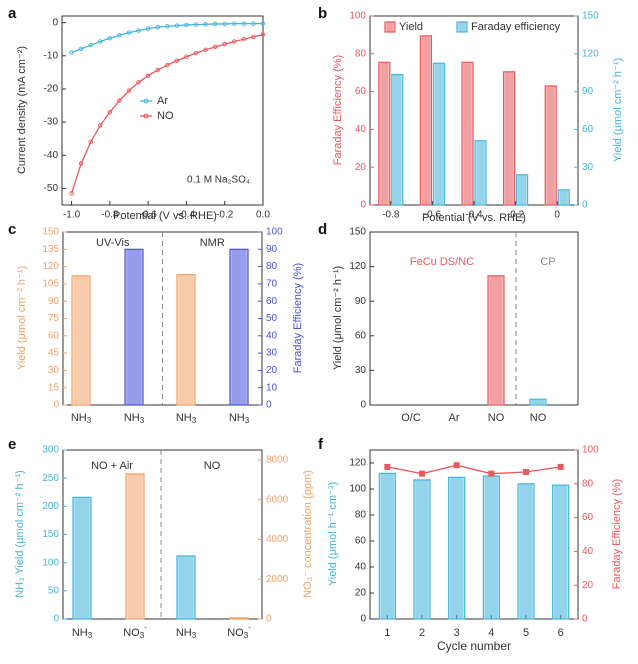 The height and width of the screenshot is (664, 638). What do you see at coordinates (50, 249) in the screenshot?
I see `panel-c-yleft-tick-label: 135` at bounding box center [50, 249].